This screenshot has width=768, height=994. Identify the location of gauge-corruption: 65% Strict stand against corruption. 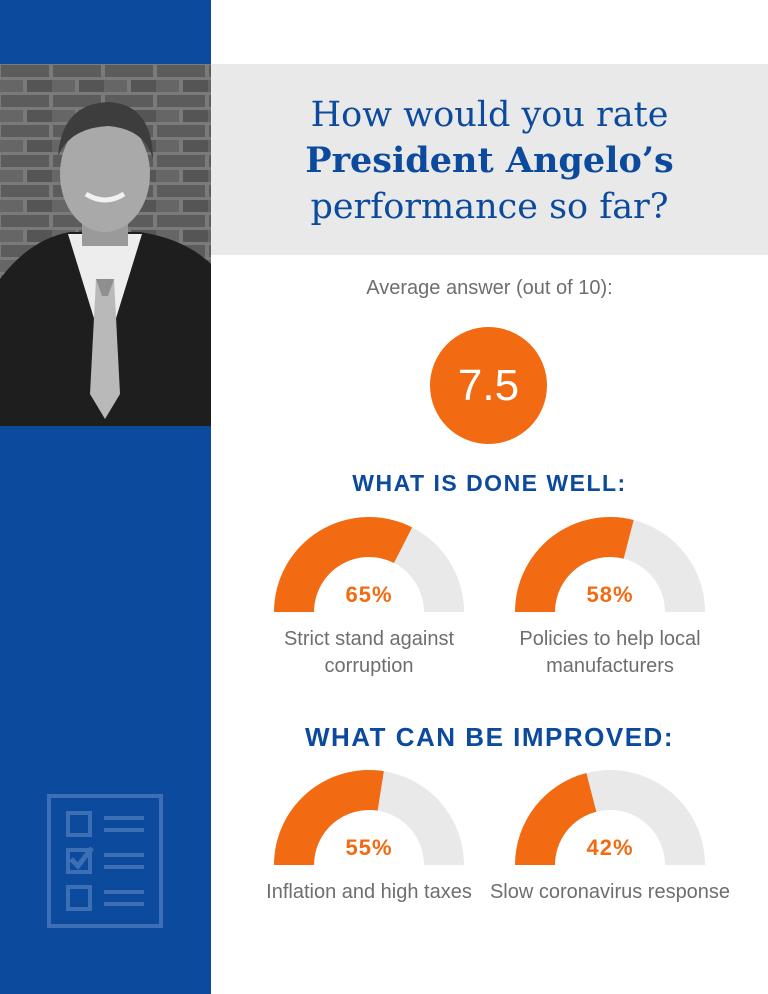
(369, 596).